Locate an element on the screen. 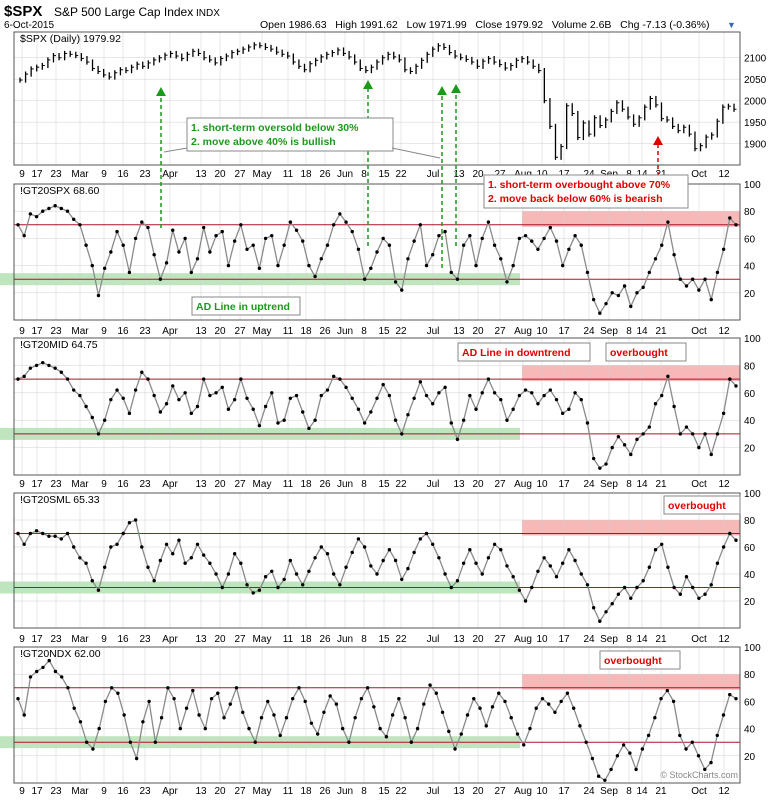 The image size is (780, 800). y-tick-label: 40 is located at coordinates (750, 267).